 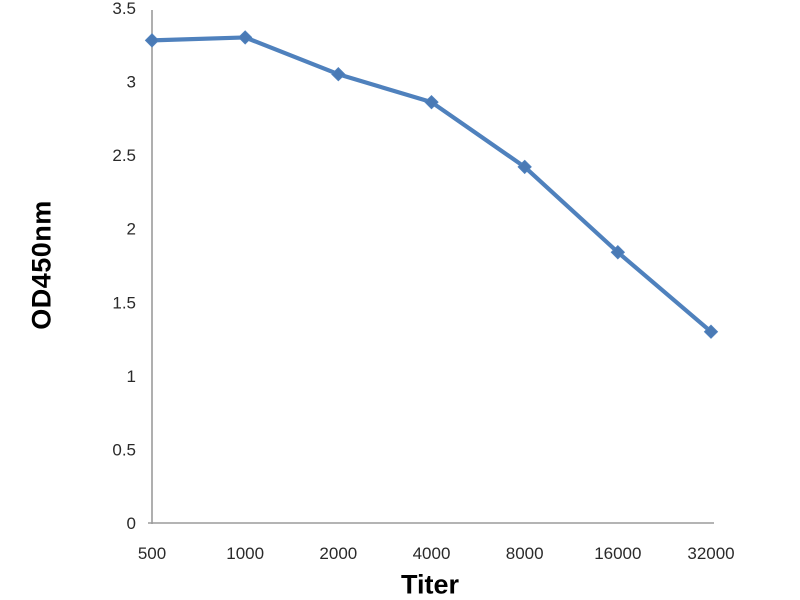 I want to click on y-tick-label: 0.5, so click(x=124, y=449).